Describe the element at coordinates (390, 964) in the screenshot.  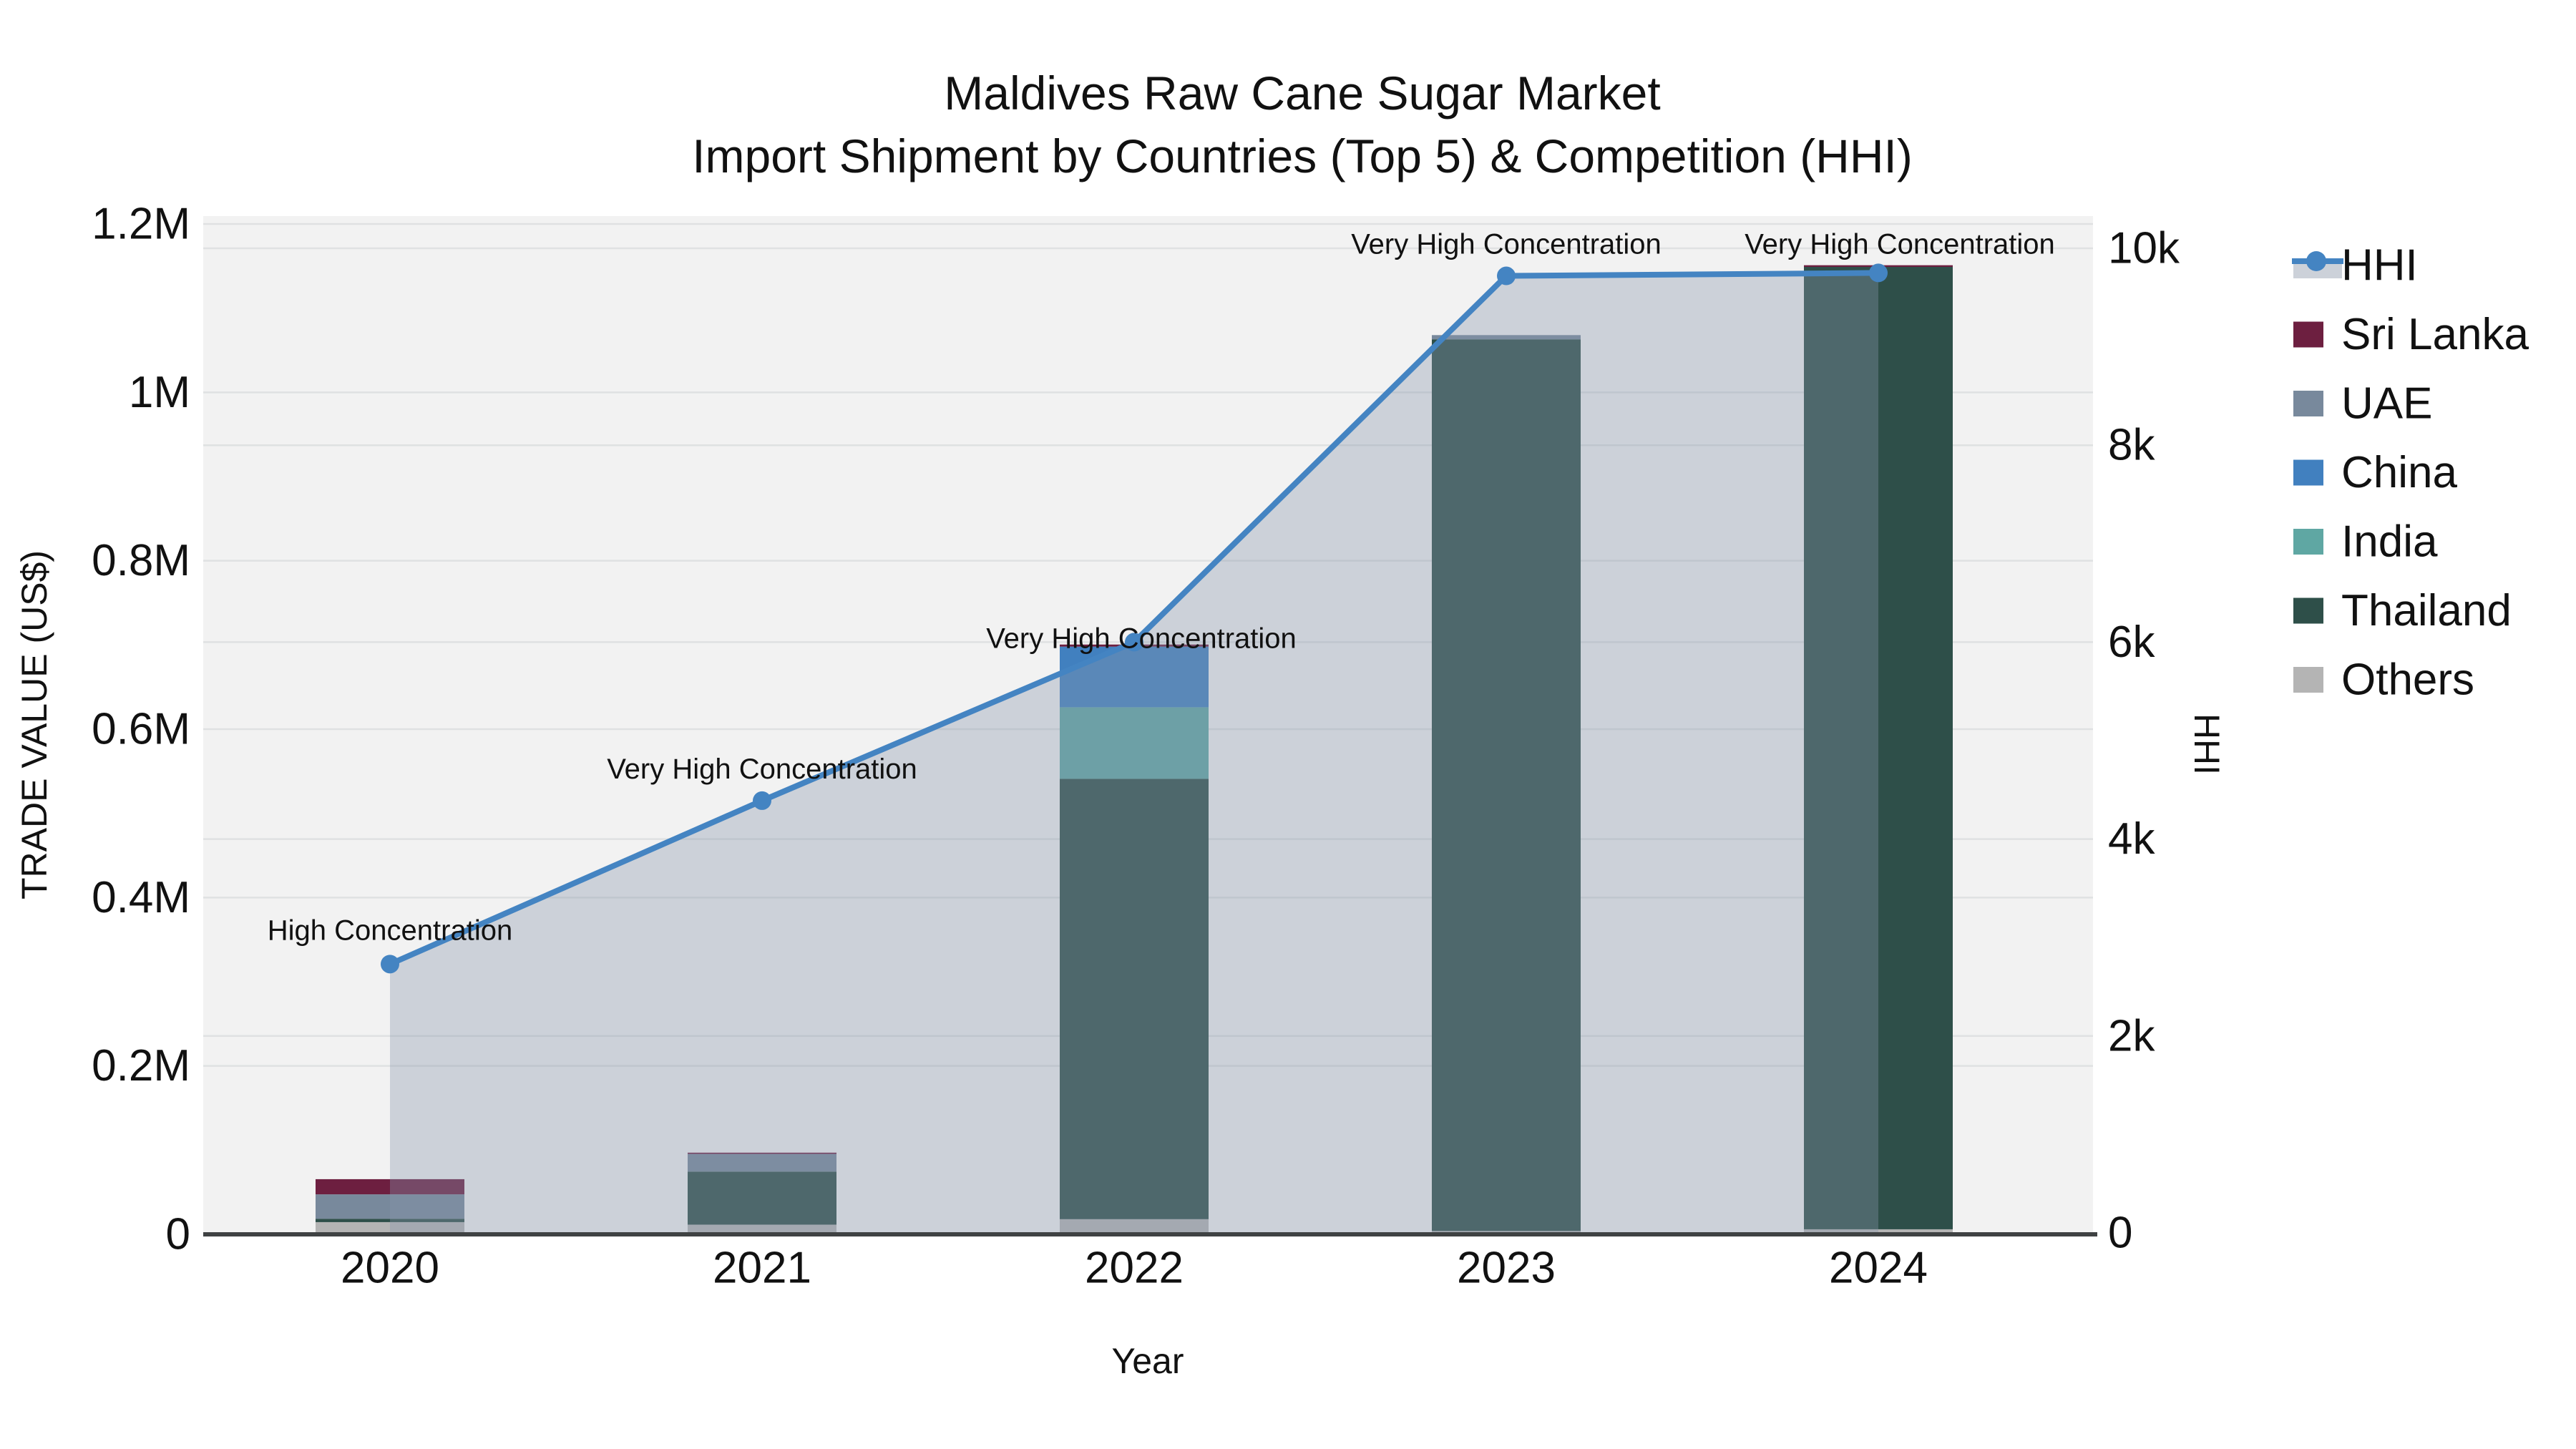
I see `hhi-marker-2020` at that location.